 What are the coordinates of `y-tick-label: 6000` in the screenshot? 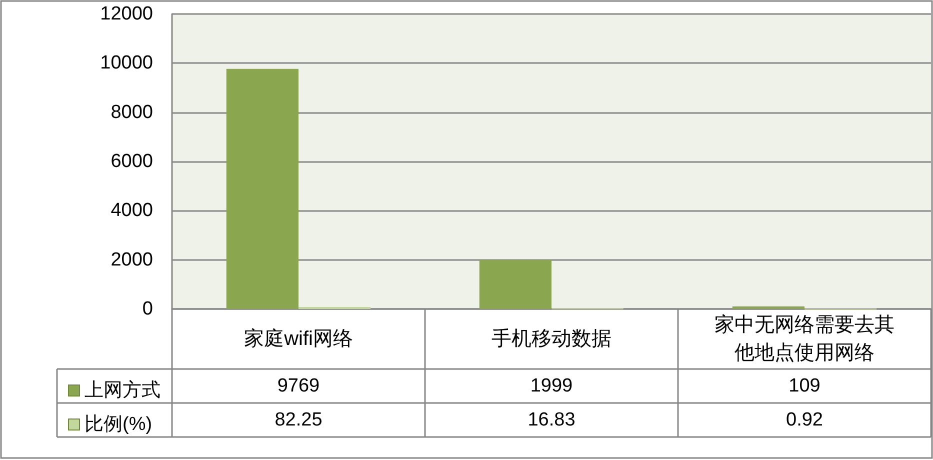 It's located at (131, 161).